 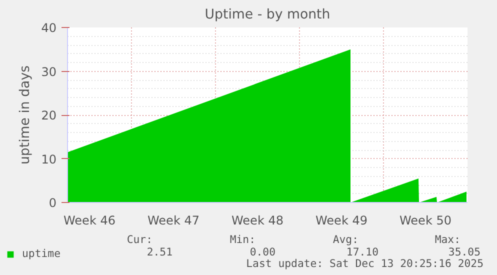 I want to click on y-tick-label: 30, so click(x=49, y=71).